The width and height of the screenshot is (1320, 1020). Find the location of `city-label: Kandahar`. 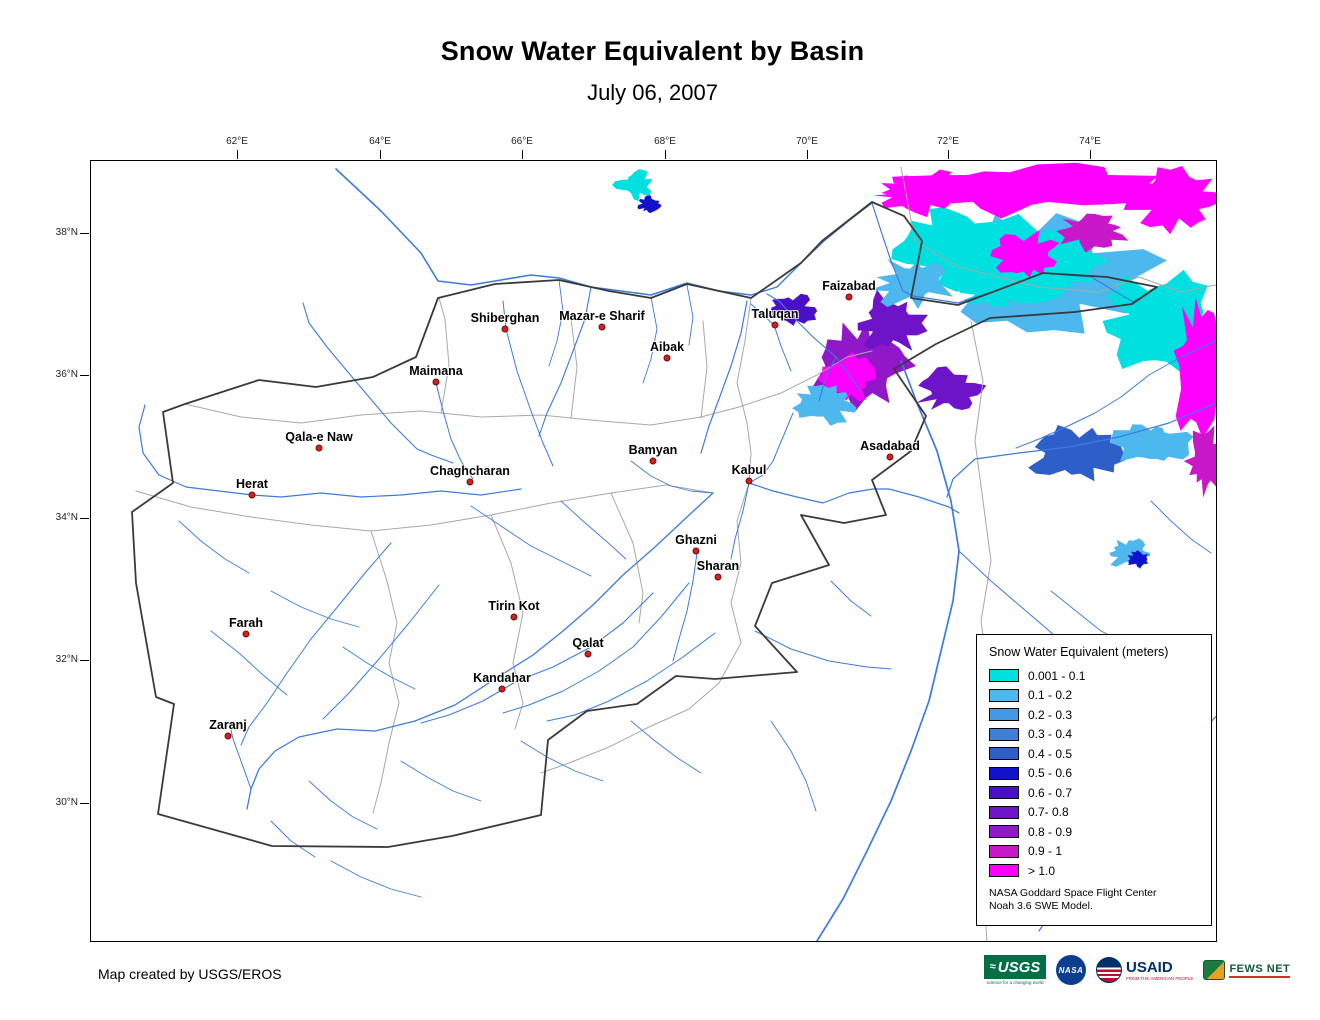

city-label: Kandahar is located at coordinates (502, 678).